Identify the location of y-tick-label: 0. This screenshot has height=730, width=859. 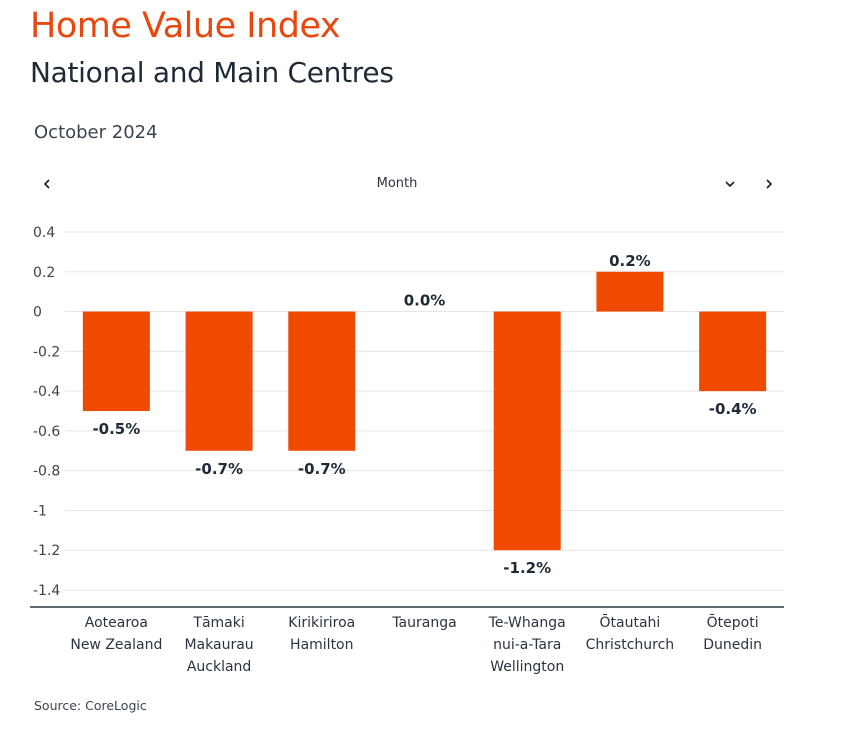
(37, 313).